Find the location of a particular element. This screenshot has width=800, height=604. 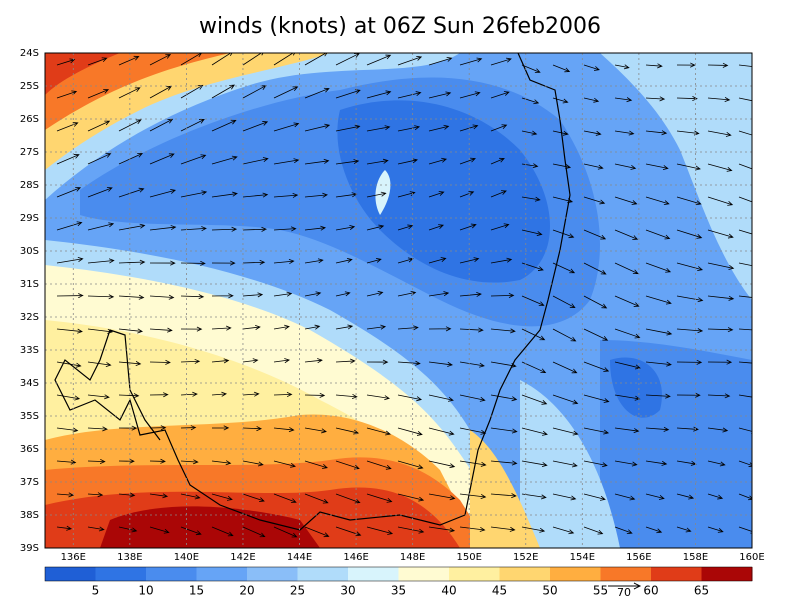

colorbar-label: 20 is located at coordinates (246, 591).